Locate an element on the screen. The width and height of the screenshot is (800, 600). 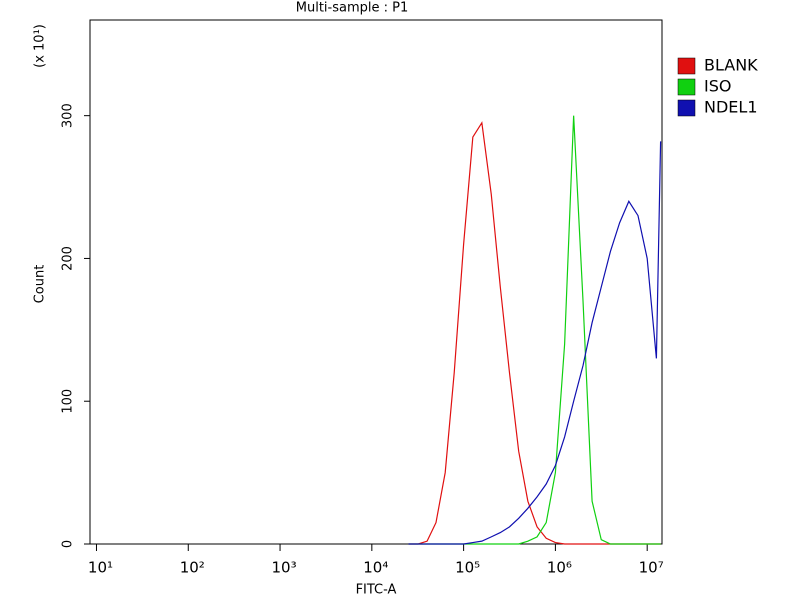
y-tick-label: 300 is located at coordinates (68, 115).